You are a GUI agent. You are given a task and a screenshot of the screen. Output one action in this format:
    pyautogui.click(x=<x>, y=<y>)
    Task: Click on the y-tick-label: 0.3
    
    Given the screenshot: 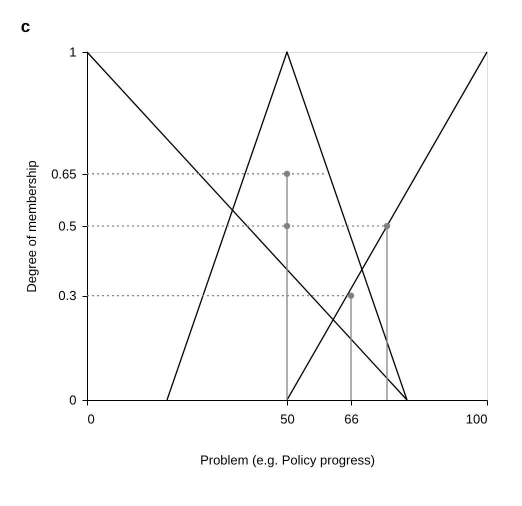 What is the action you would take?
    pyautogui.click(x=67, y=296)
    